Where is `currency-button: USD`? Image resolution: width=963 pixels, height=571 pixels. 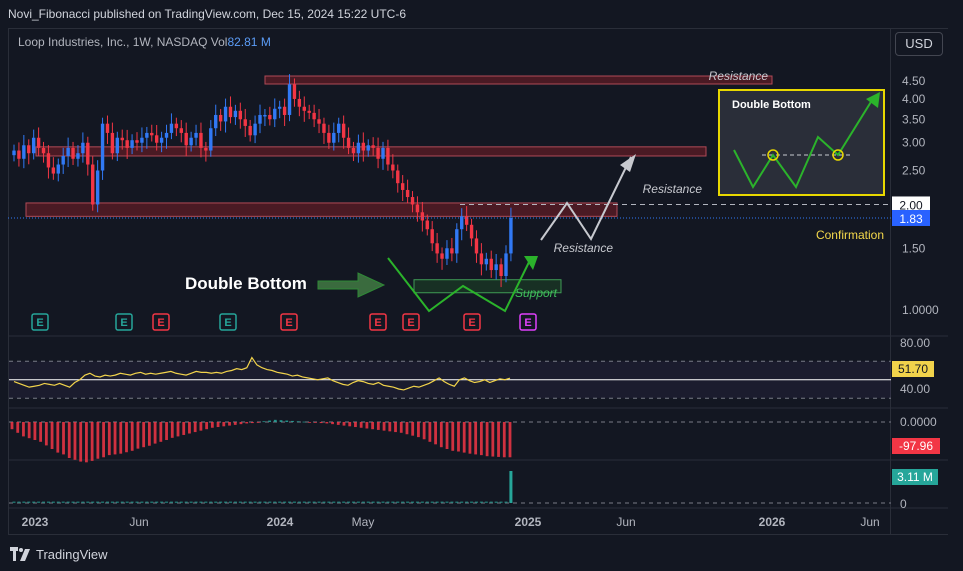 currency-button: USD is located at coordinates (919, 44).